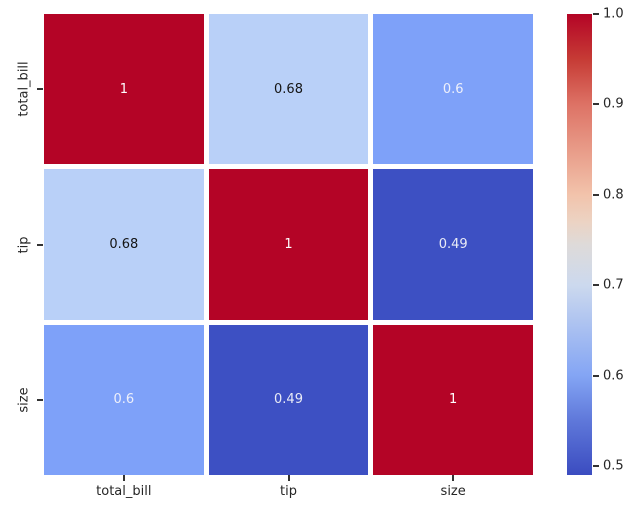  Describe the element at coordinates (613, 195) in the screenshot. I see `colorbar-tick-label: 0.8` at that location.